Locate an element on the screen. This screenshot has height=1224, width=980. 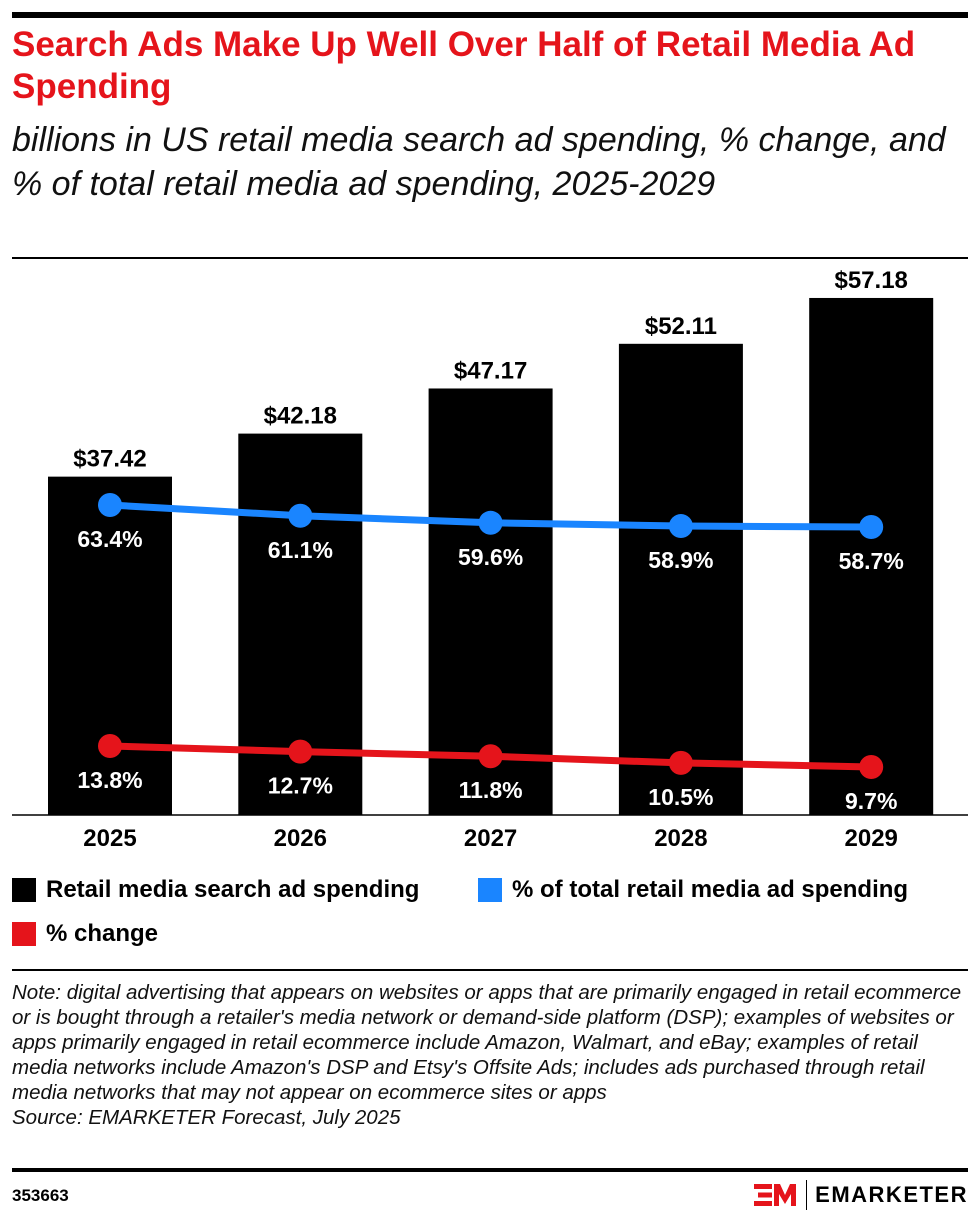
bar-value-label: $57.18 is located at coordinates (870, 280).